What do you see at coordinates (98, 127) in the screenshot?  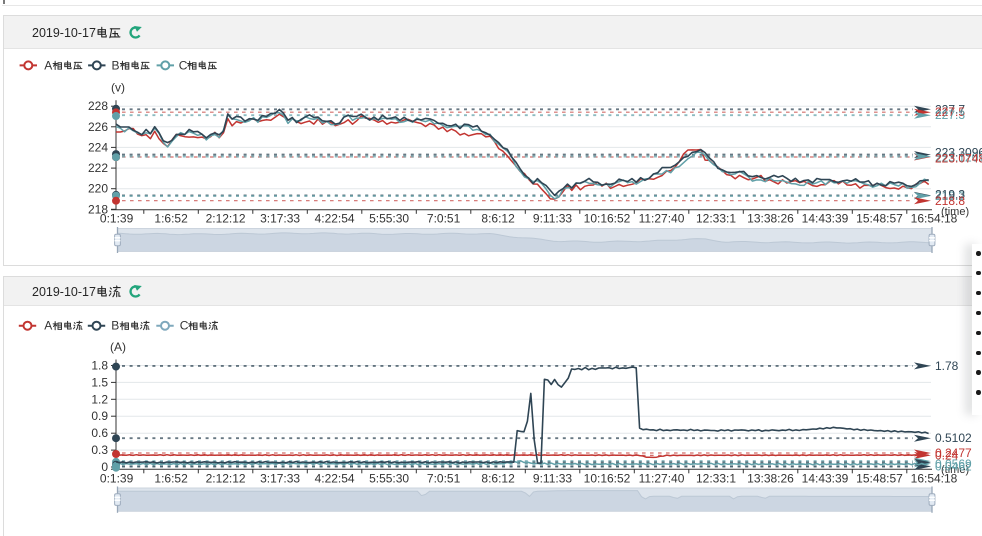 I see `svg-text: 226` at bounding box center [98, 127].